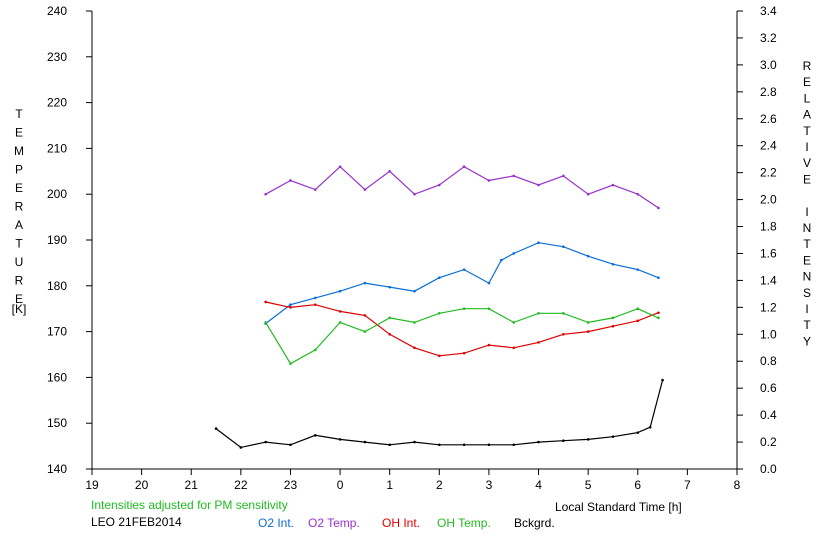 The image size is (828, 535). Describe the element at coordinates (768, 146) in the screenshot. I see `y2-tick-label: 2.4` at that location.